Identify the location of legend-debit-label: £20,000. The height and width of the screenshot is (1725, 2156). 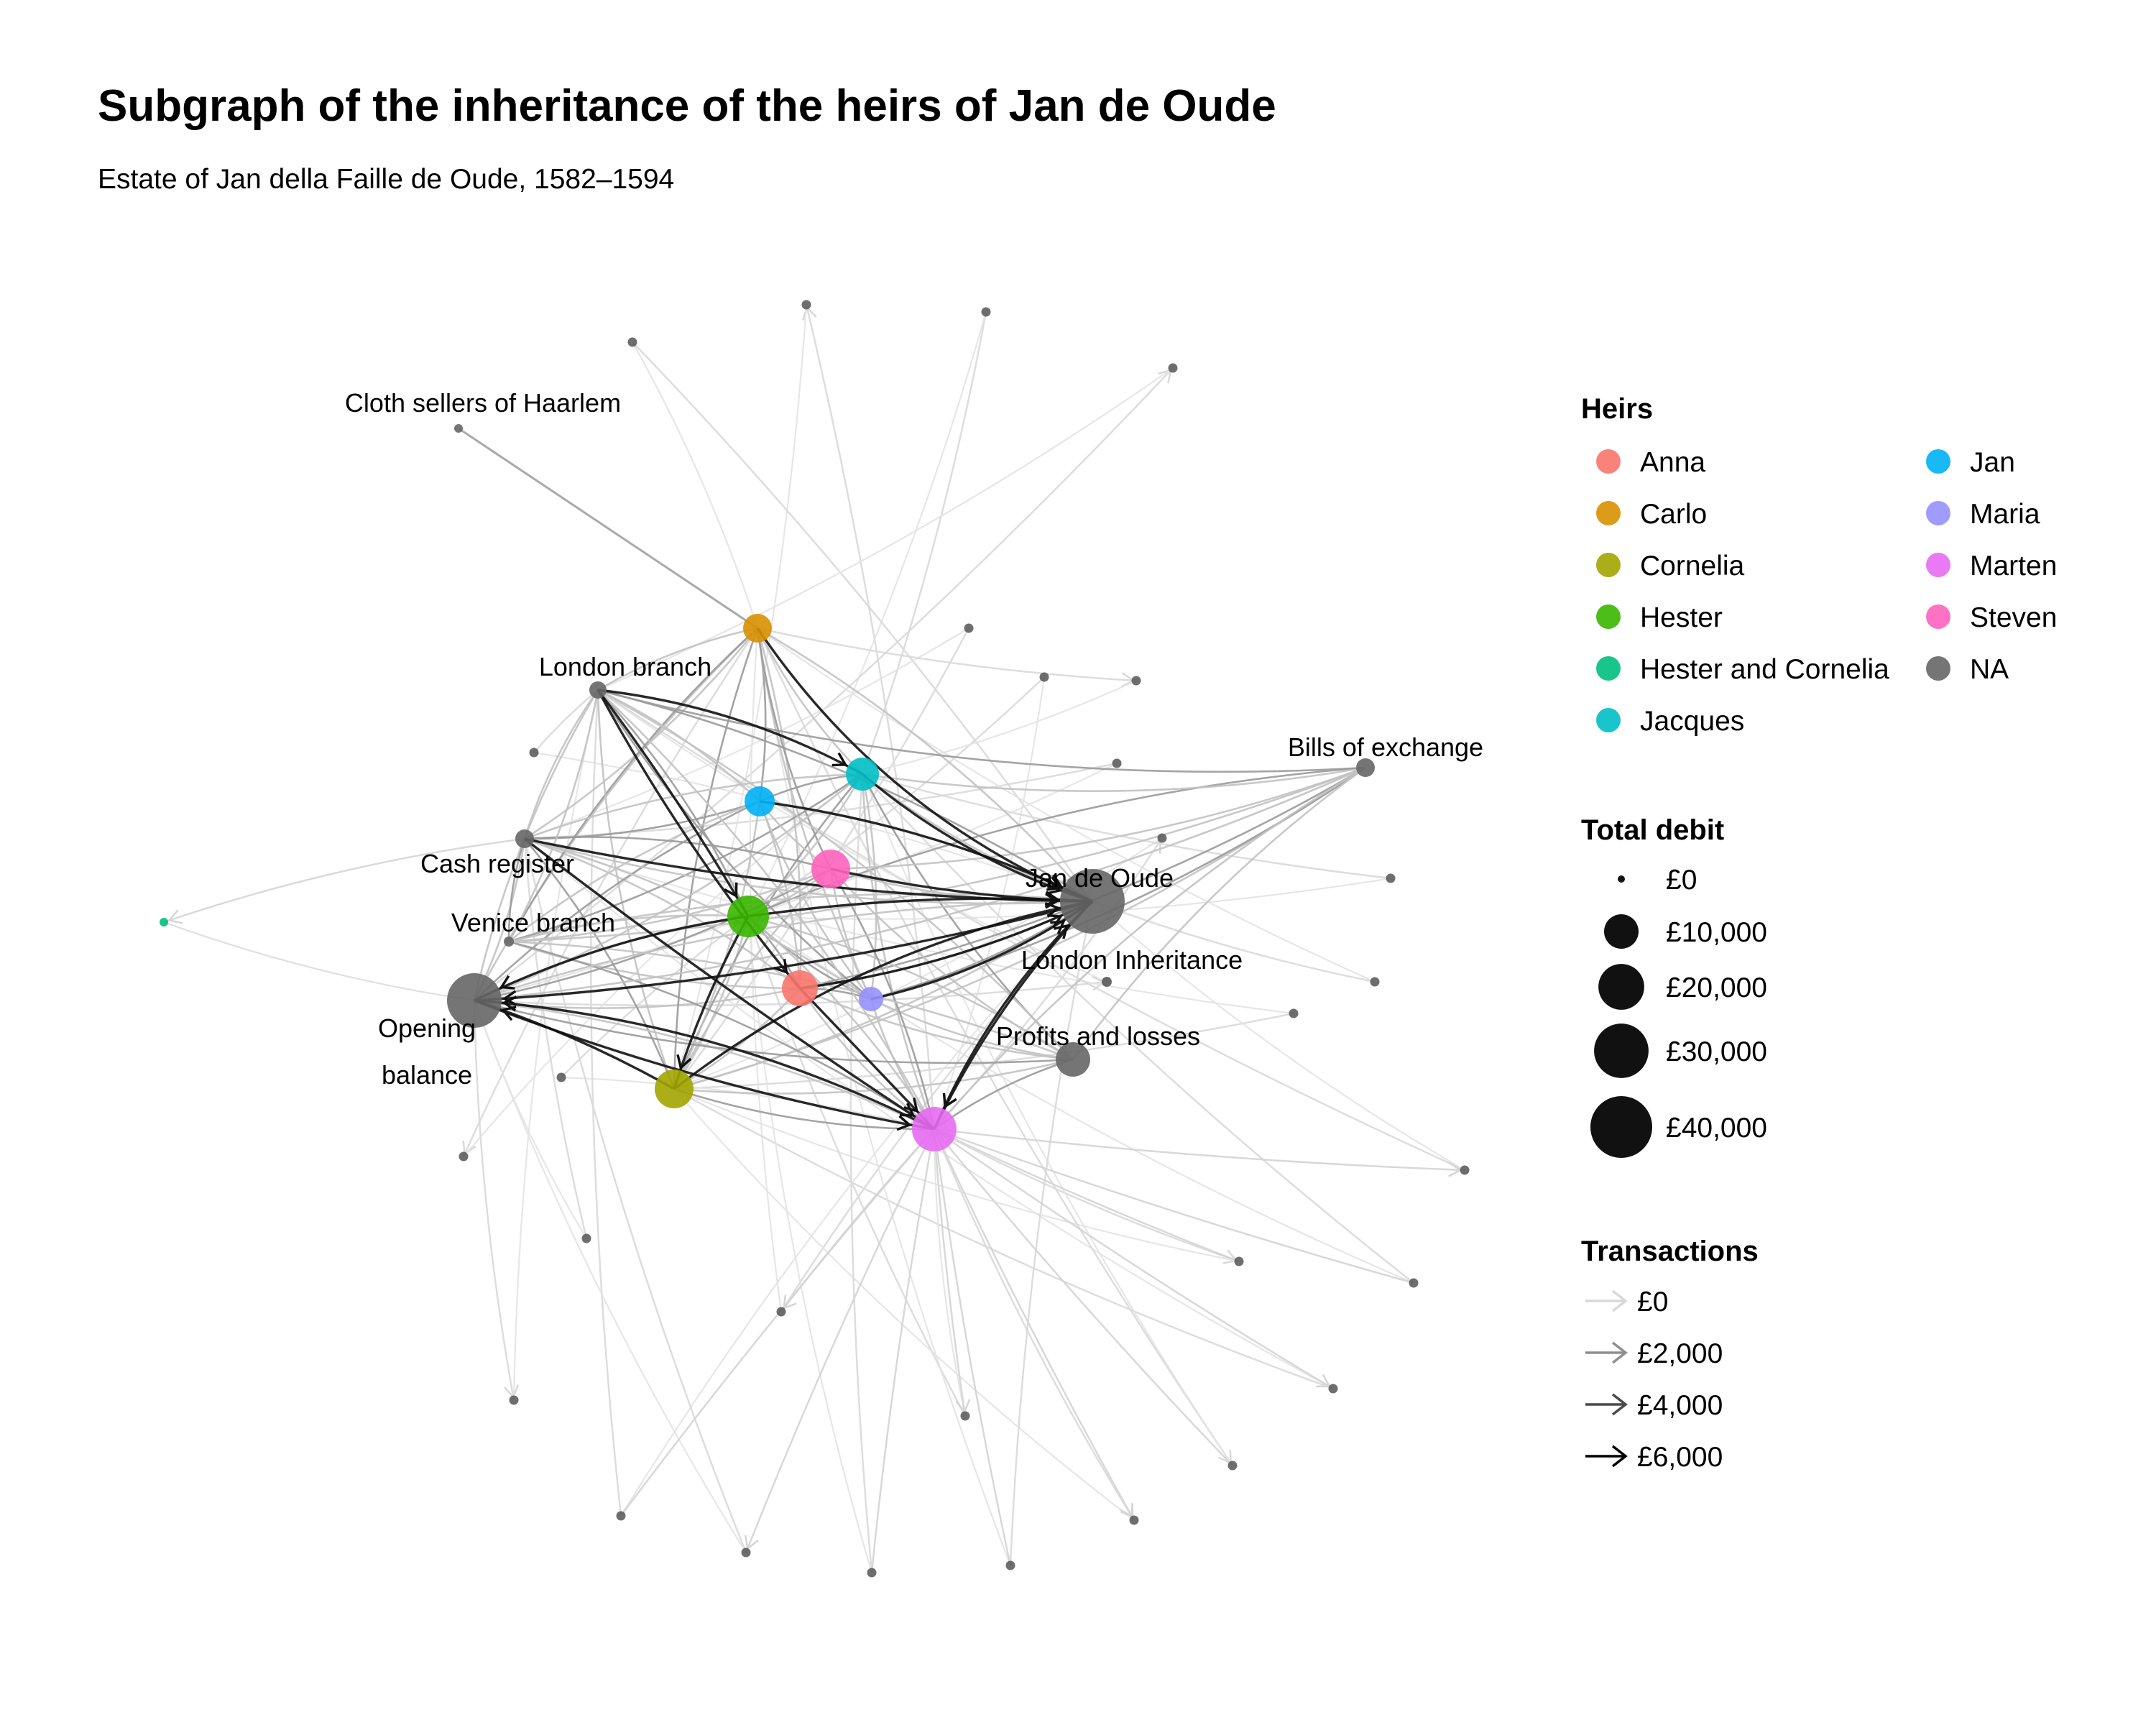
(1717, 987).